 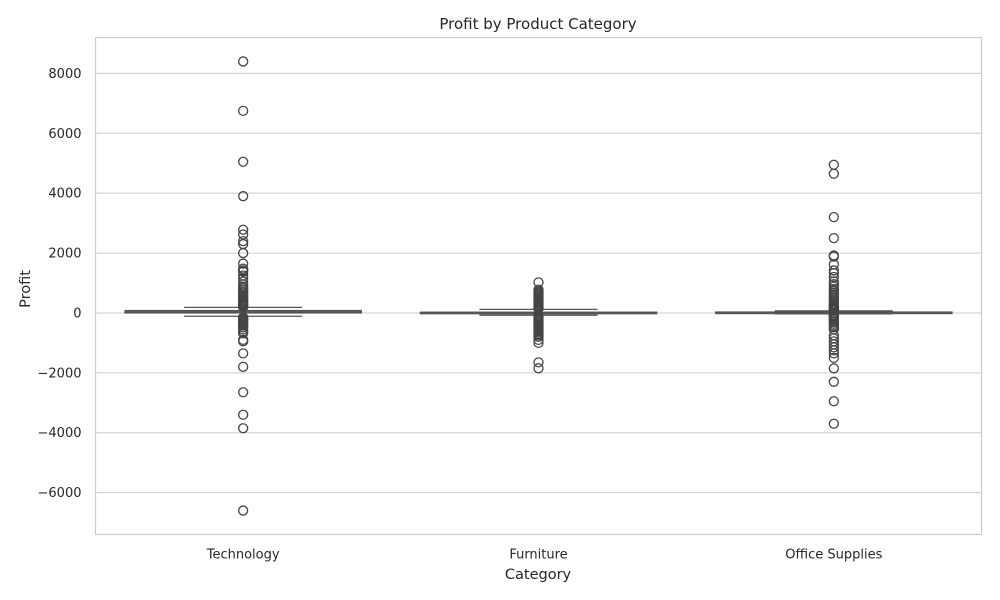 What do you see at coordinates (26, 289) in the screenshot?
I see `y-axis-label: Profit` at bounding box center [26, 289].